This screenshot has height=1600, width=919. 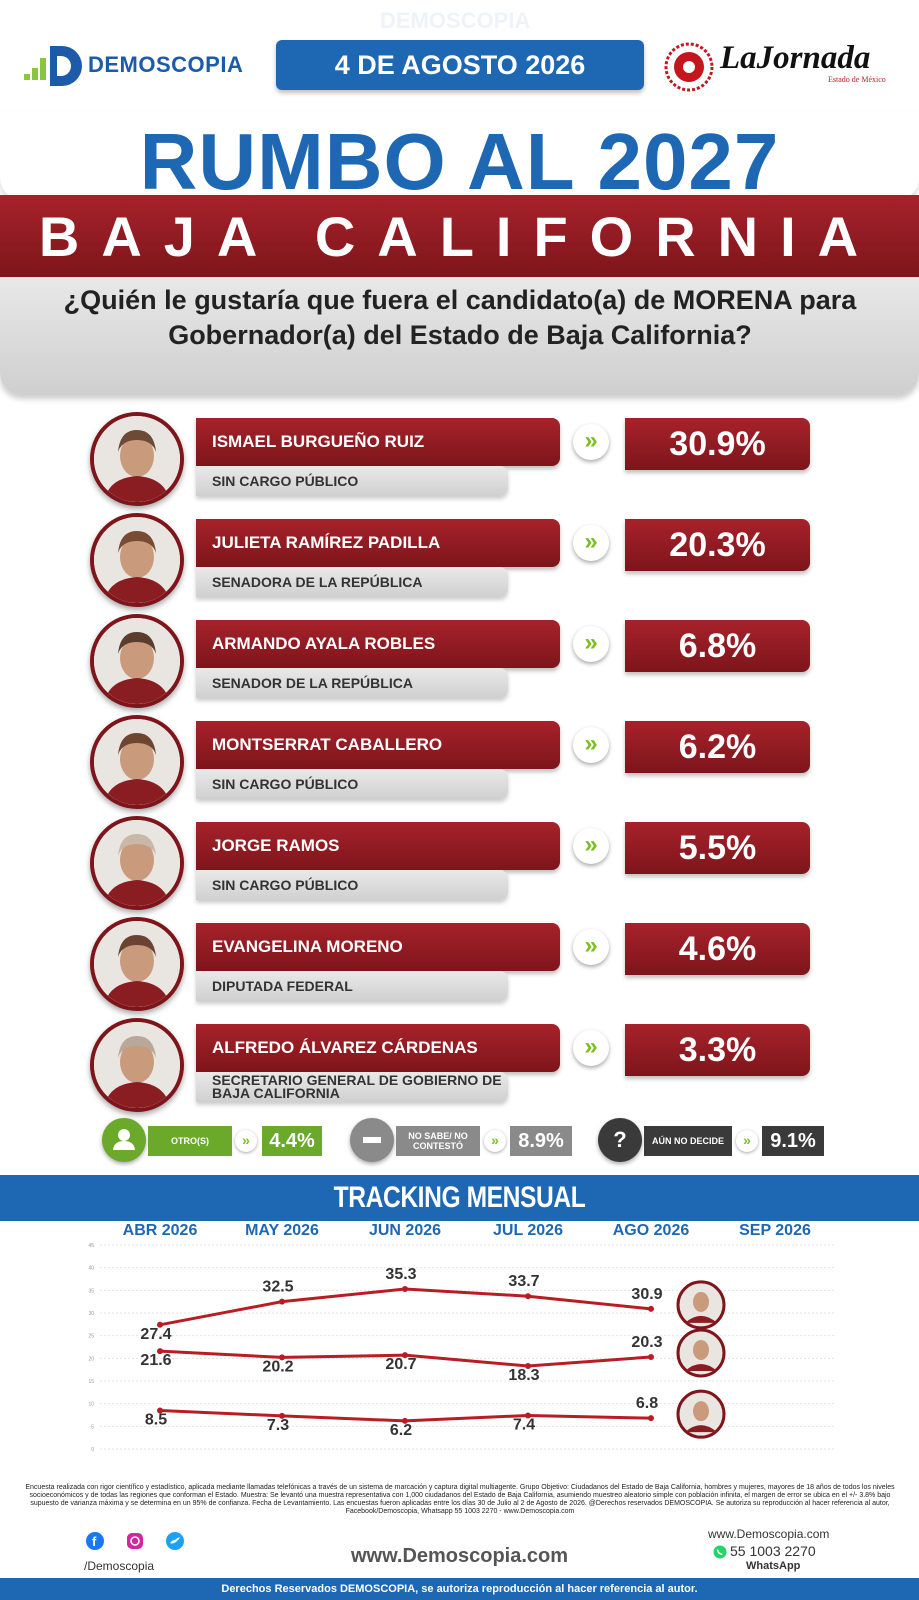 What do you see at coordinates (646, 1294) in the screenshot?
I see `data-label: 30.9` at bounding box center [646, 1294].